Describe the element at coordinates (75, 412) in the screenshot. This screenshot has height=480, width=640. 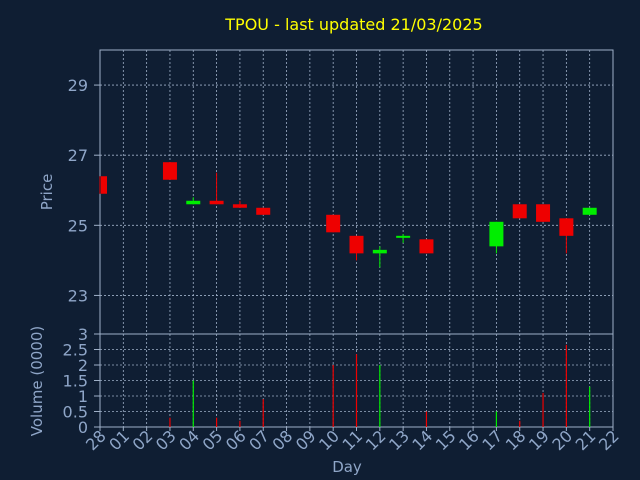
I see `volume-y-tick-label: 0.5` at that location.